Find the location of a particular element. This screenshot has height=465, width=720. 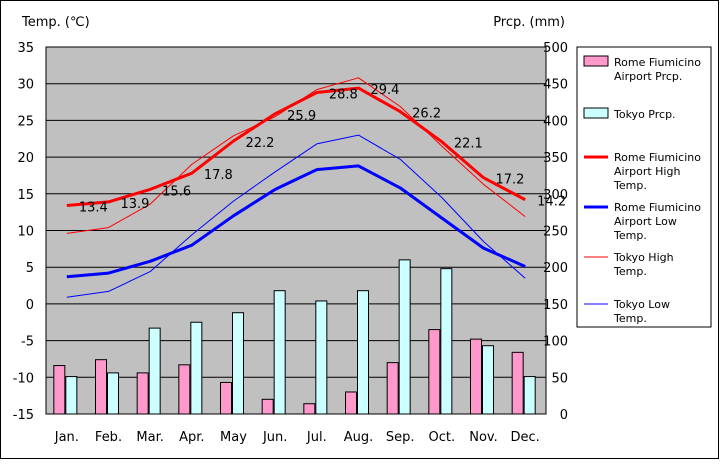

x-tick-label-4: May is located at coordinates (233, 437).